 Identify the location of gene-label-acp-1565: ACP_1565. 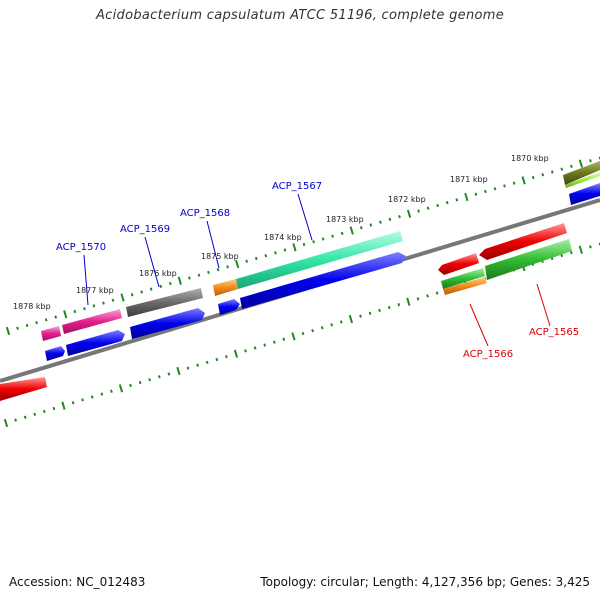
(554, 332).